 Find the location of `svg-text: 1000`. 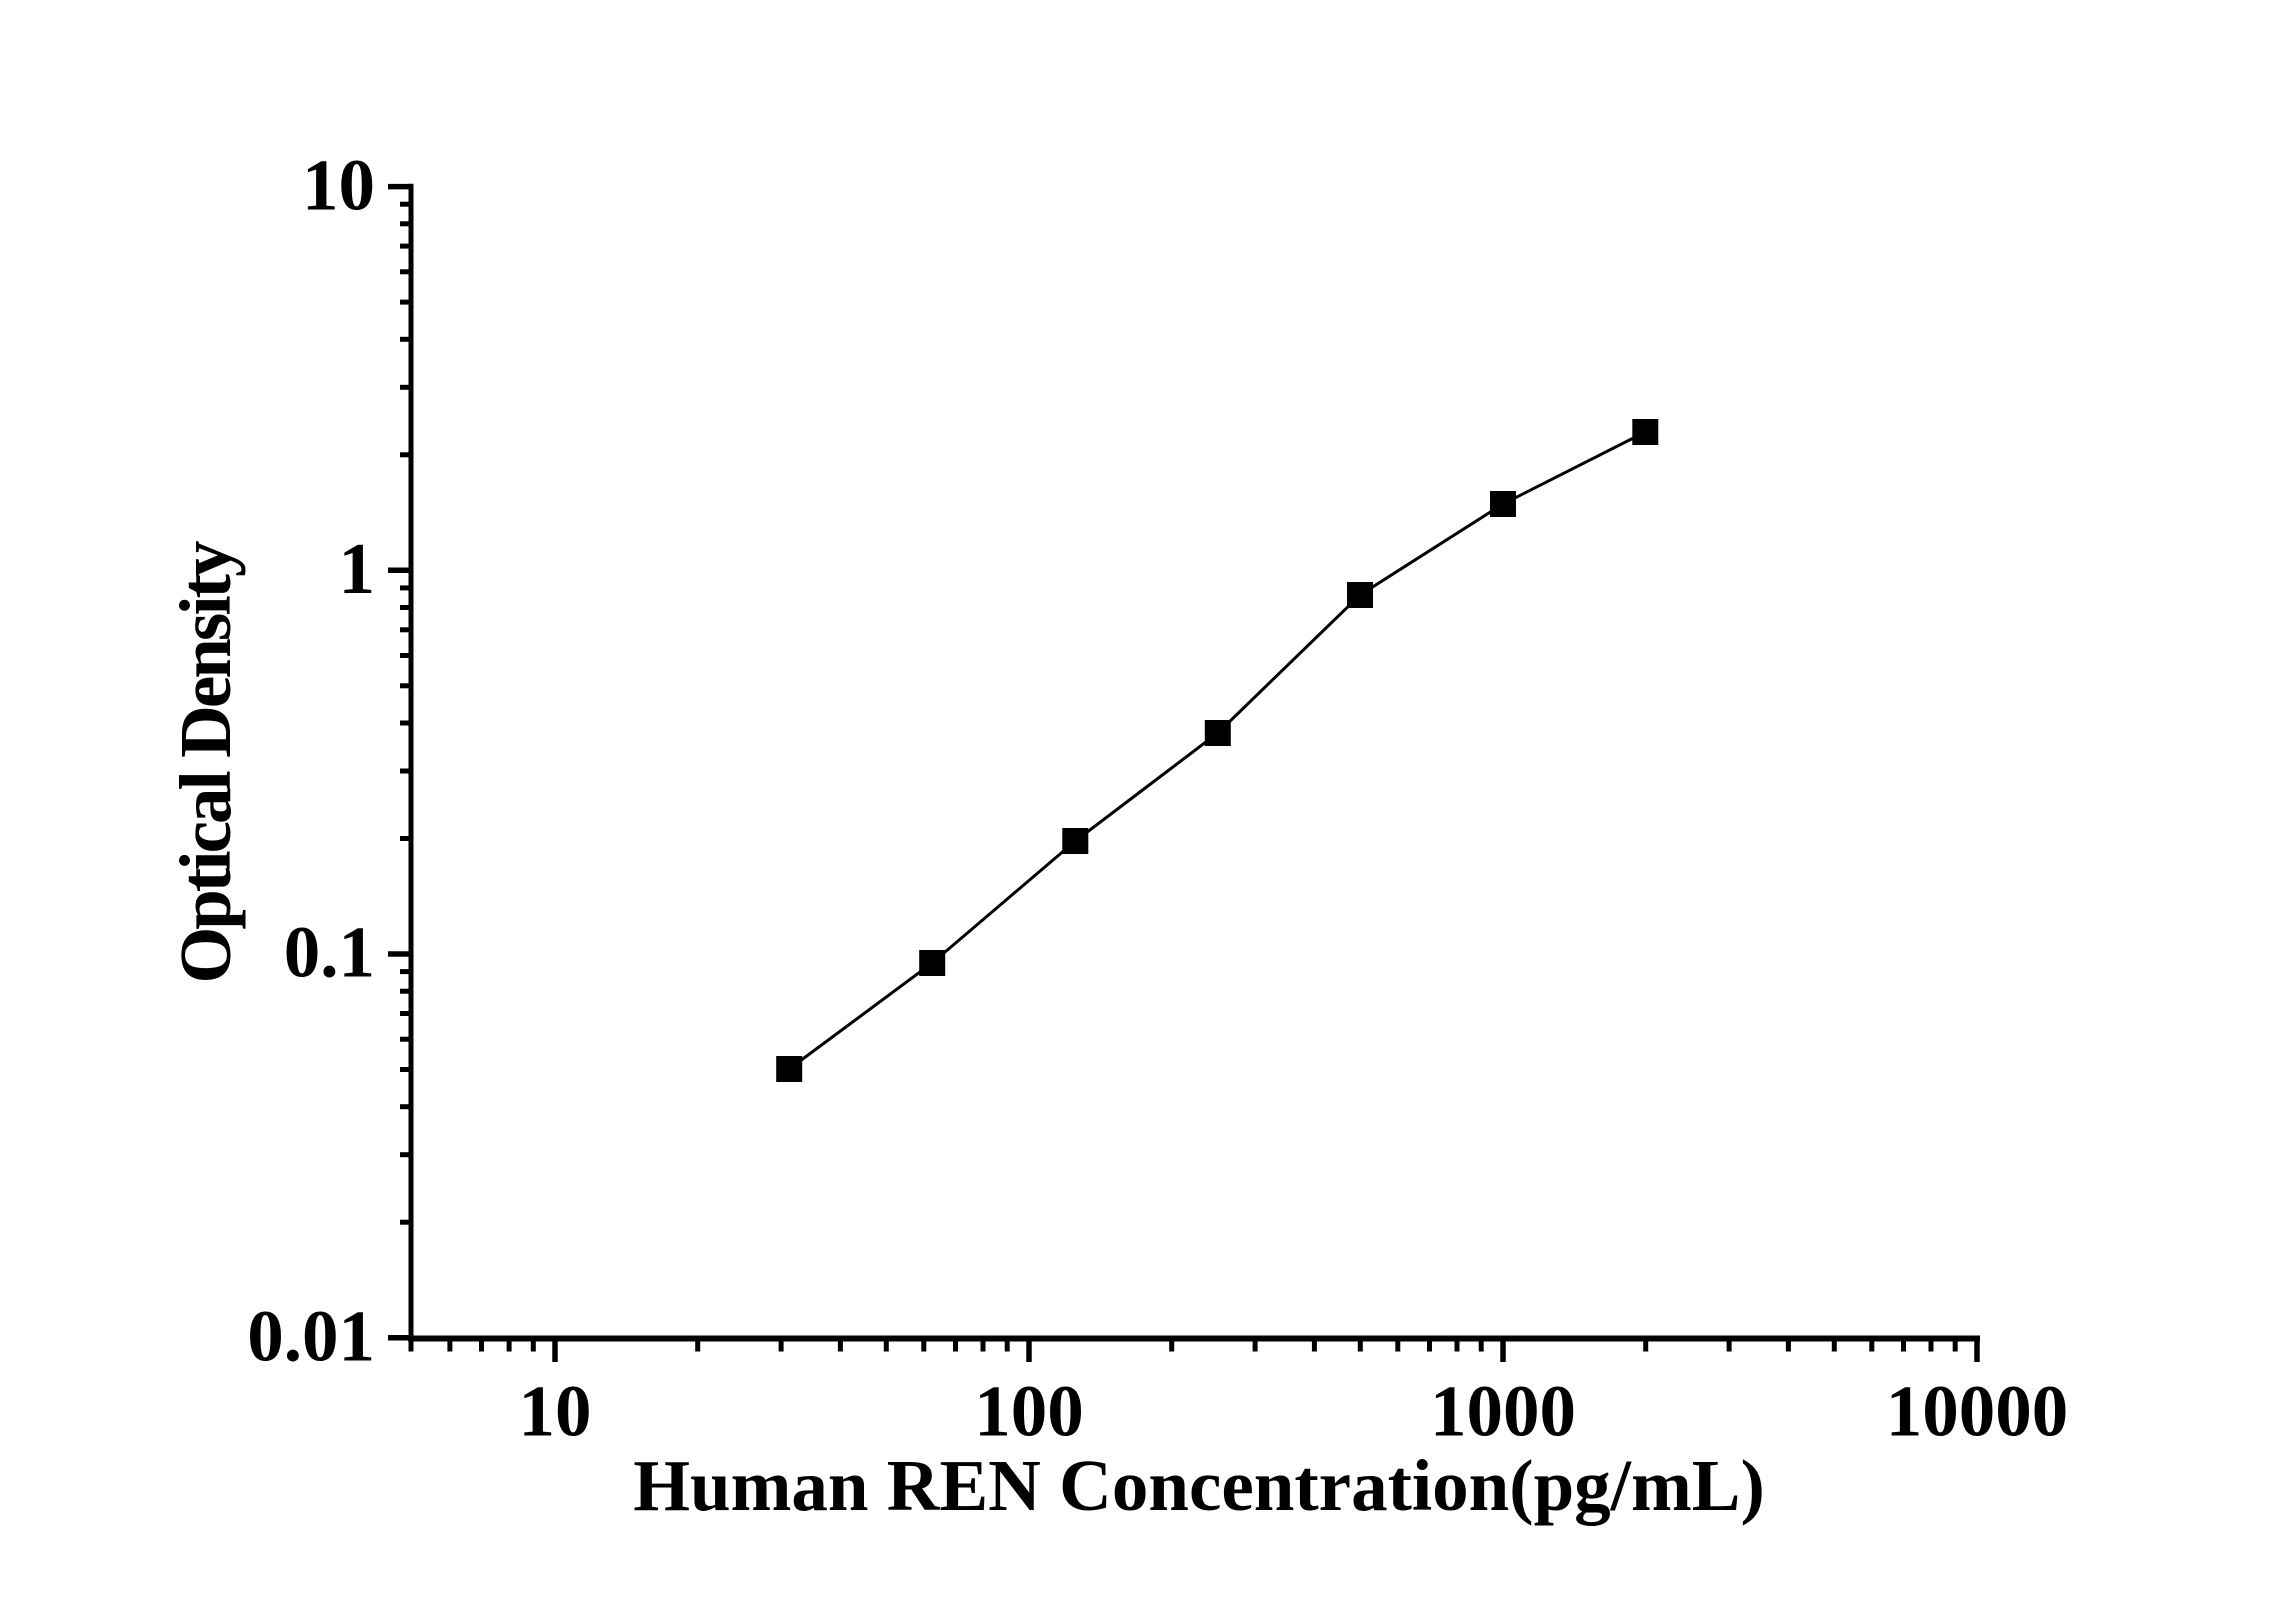

svg-text: 1000 is located at coordinates (1503, 1411).